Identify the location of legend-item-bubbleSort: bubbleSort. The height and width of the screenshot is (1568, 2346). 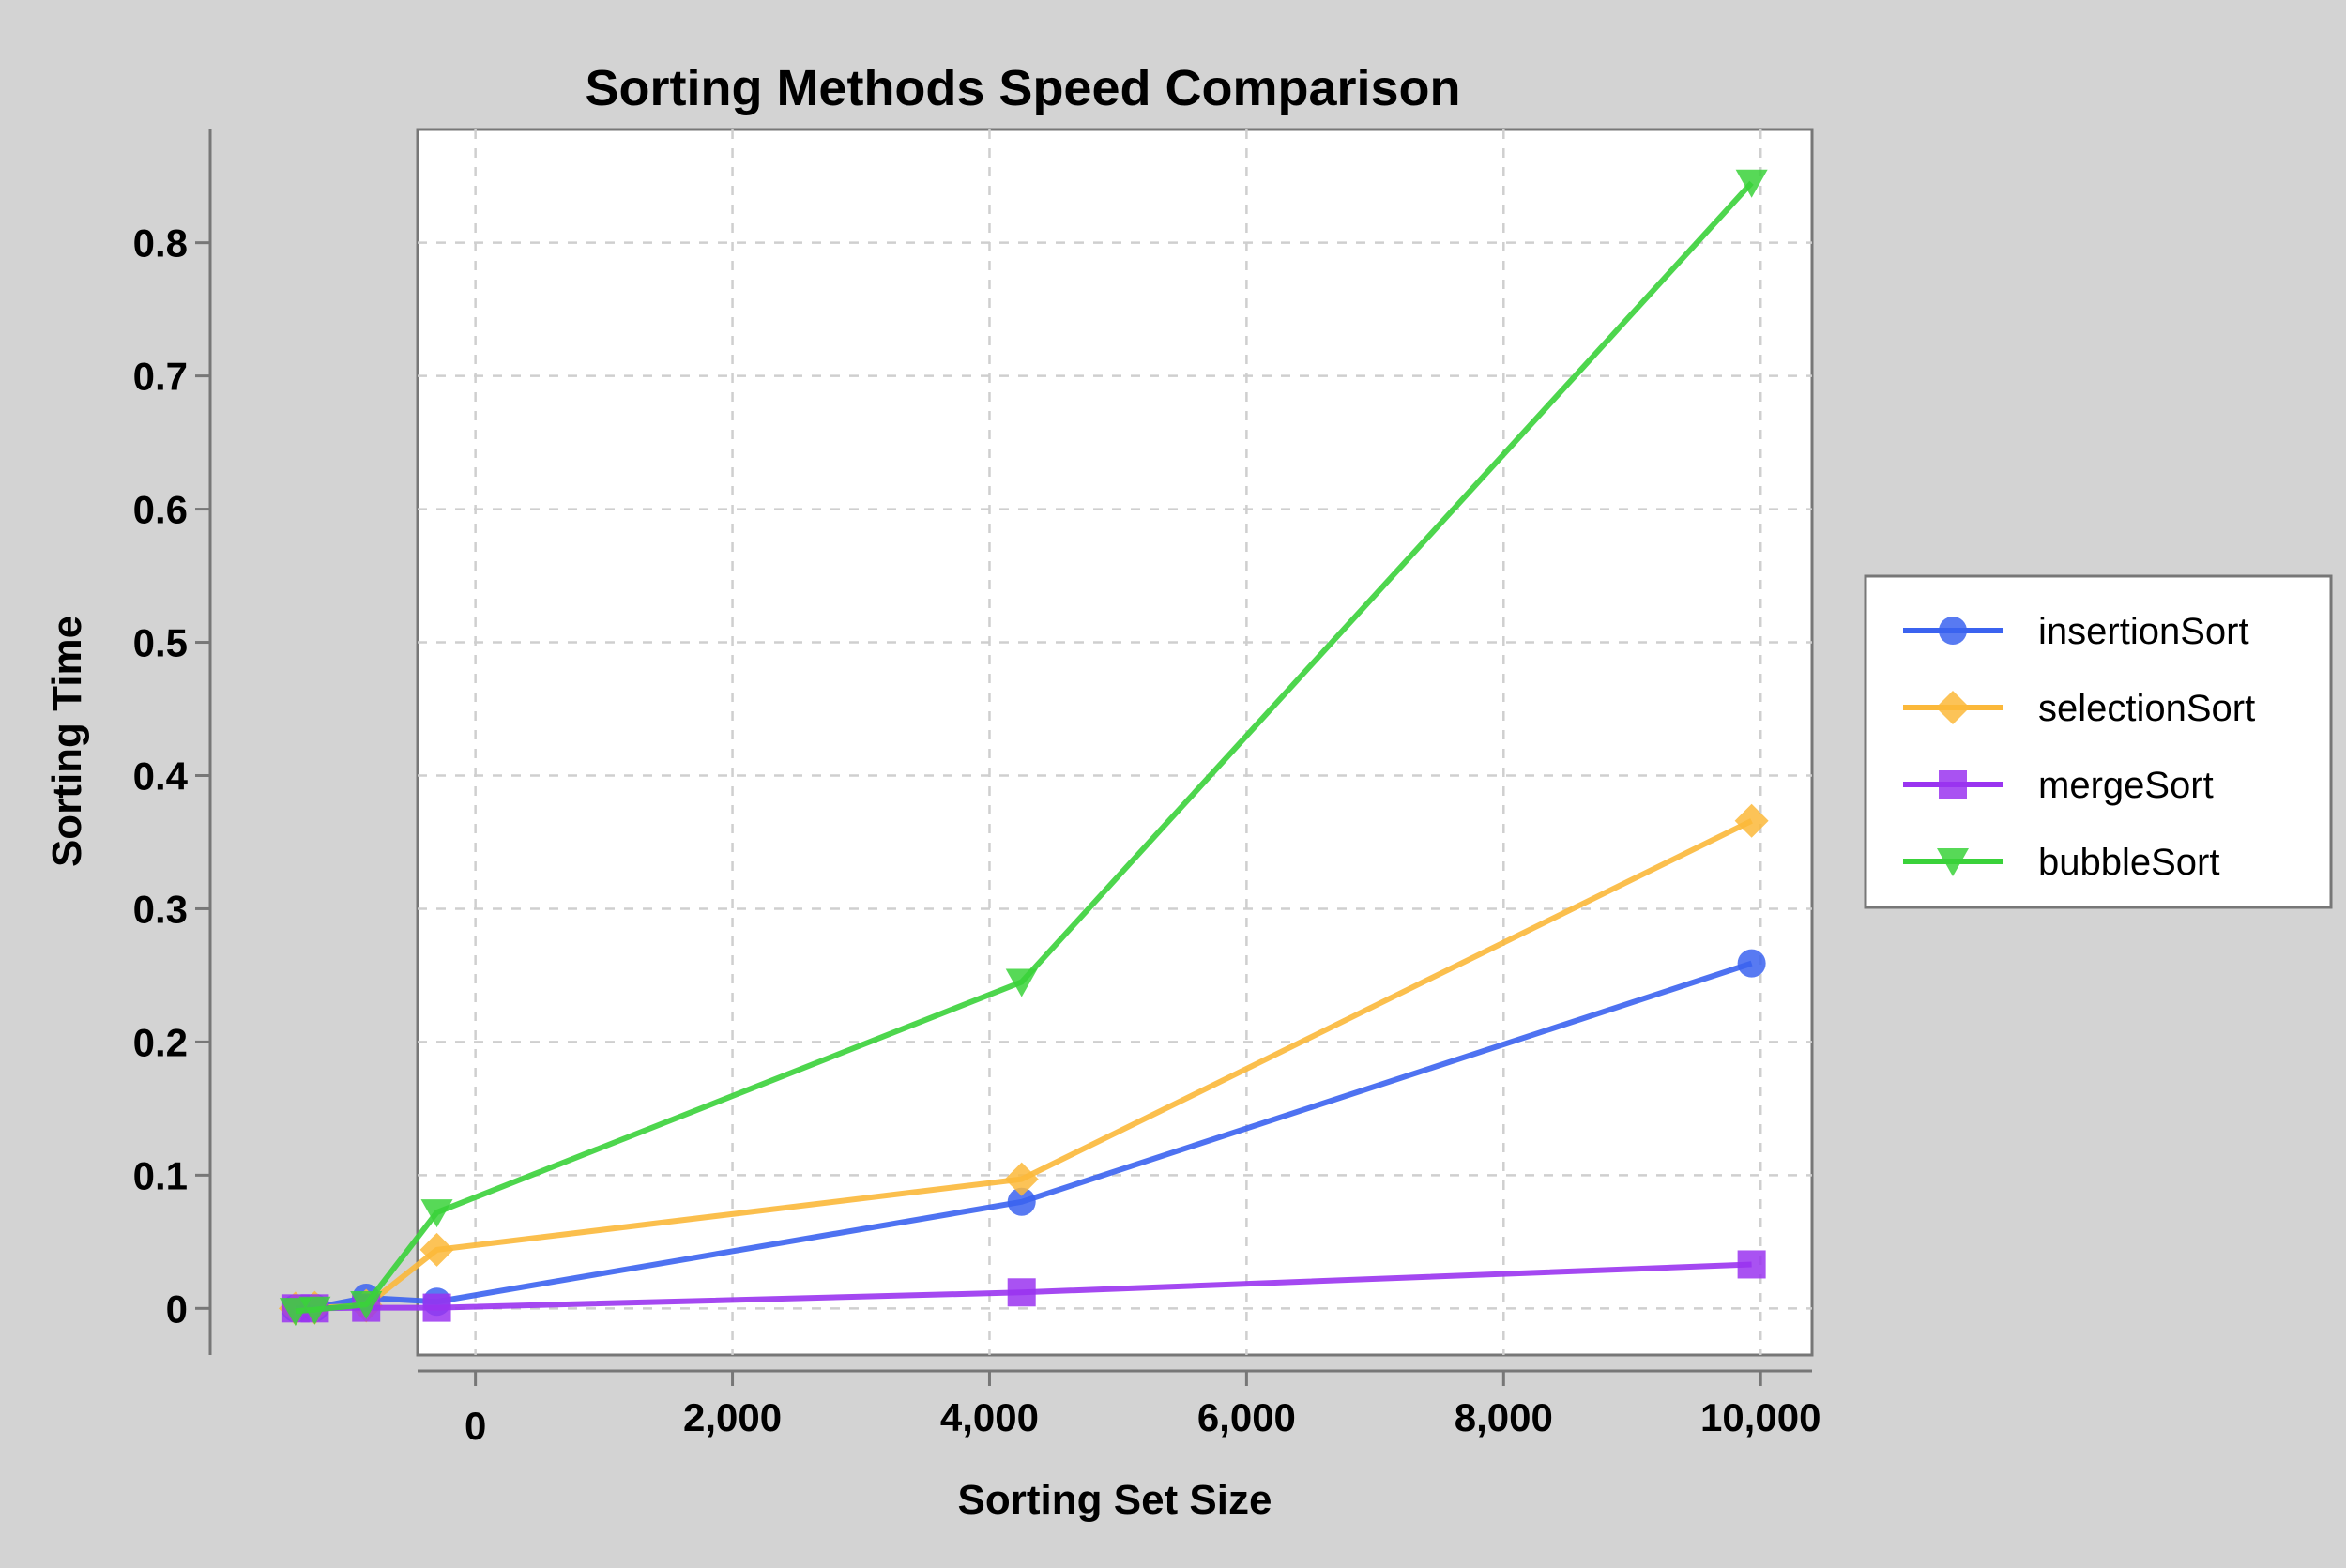
(2061, 862).